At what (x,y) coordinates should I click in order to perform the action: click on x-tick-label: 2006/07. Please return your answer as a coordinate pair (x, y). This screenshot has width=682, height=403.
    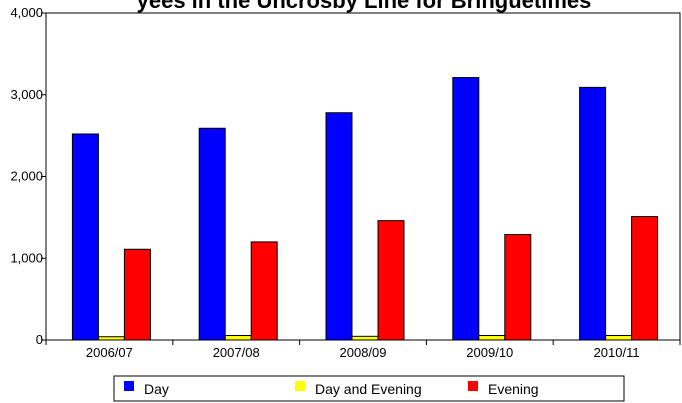
    Looking at the image, I should click on (109, 352).